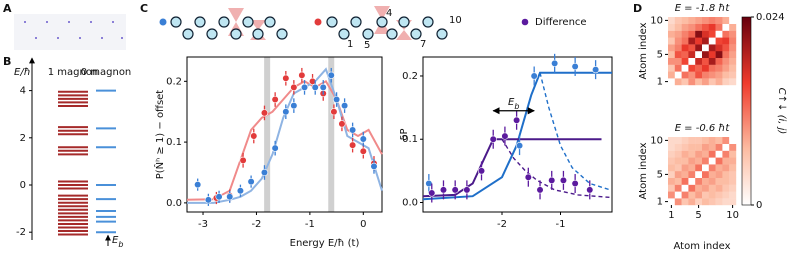 The width and height of the screenshot is (793, 256). What do you see at coordinates (525, 22) in the screenshot?
I see `legend-marker` at bounding box center [525, 22].